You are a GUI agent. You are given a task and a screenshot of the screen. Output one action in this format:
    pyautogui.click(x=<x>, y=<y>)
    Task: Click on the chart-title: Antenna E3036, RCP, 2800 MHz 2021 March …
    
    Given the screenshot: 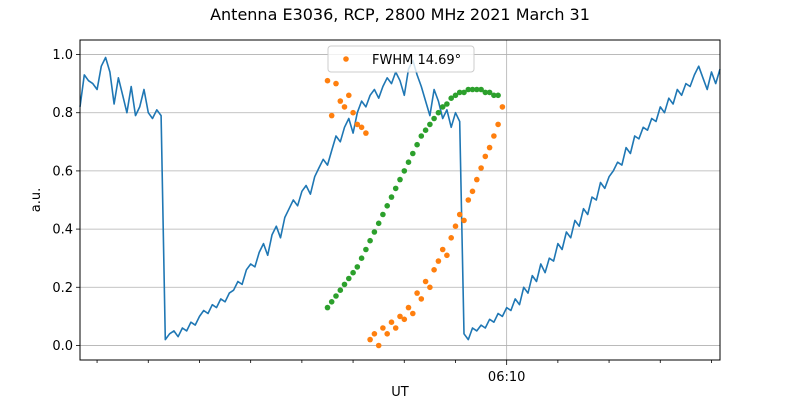 What is the action you would take?
    pyautogui.click(x=400, y=14)
    